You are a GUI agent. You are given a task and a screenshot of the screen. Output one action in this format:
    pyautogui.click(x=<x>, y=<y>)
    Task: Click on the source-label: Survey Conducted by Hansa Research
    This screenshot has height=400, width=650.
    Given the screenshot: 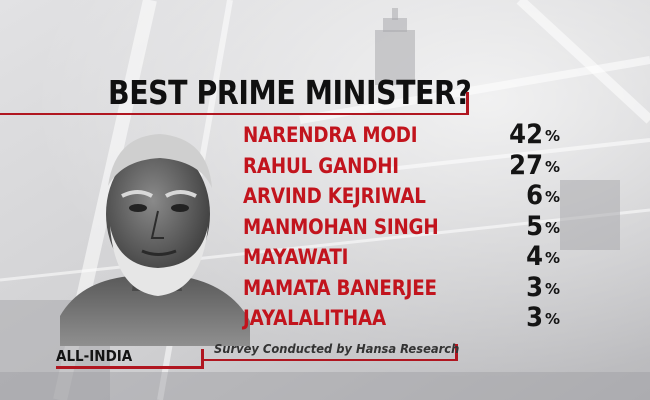 What is the action you would take?
    pyautogui.click(x=337, y=348)
    